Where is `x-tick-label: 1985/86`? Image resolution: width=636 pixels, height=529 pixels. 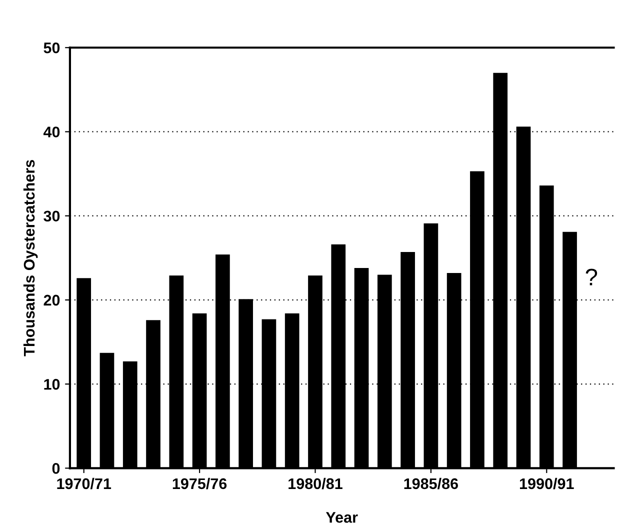
x-tick-label: 1985/86 is located at coordinates (431, 484).